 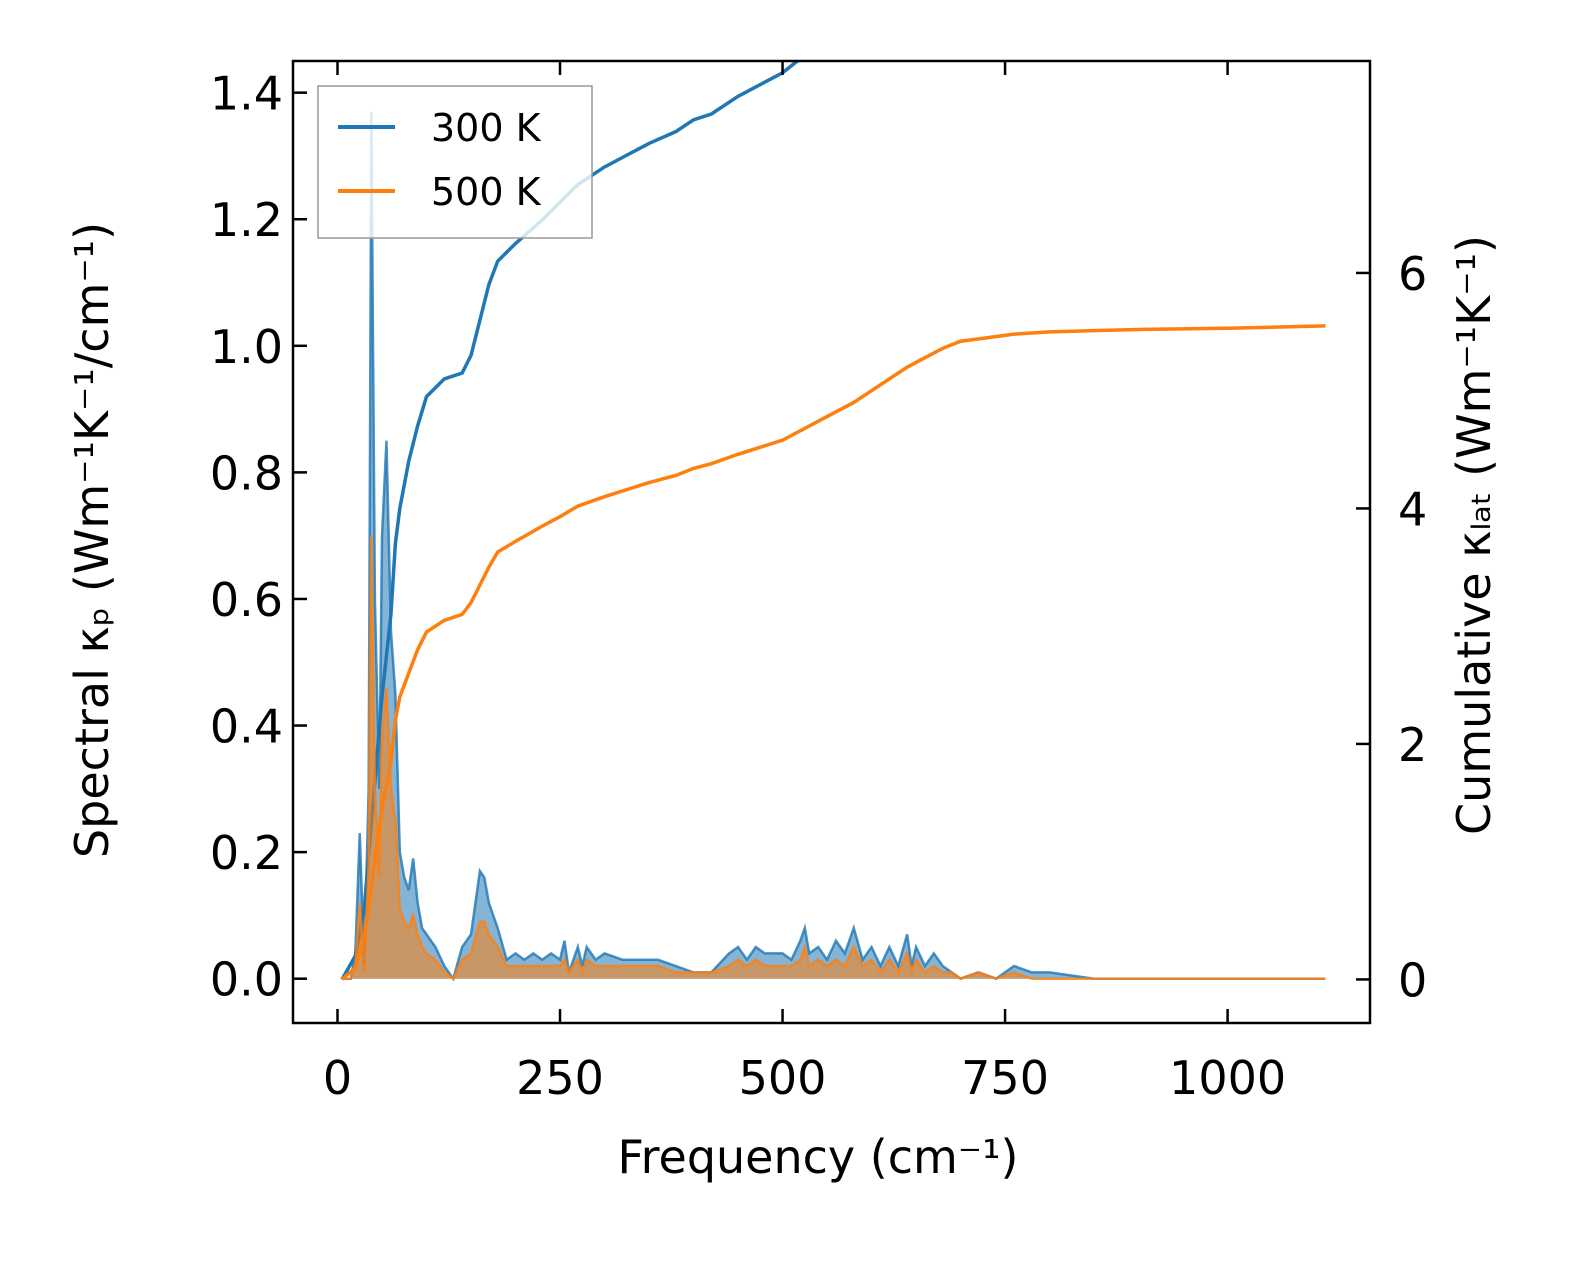 I want to click on legend-label-300k: 300 K, so click(x=486, y=128).